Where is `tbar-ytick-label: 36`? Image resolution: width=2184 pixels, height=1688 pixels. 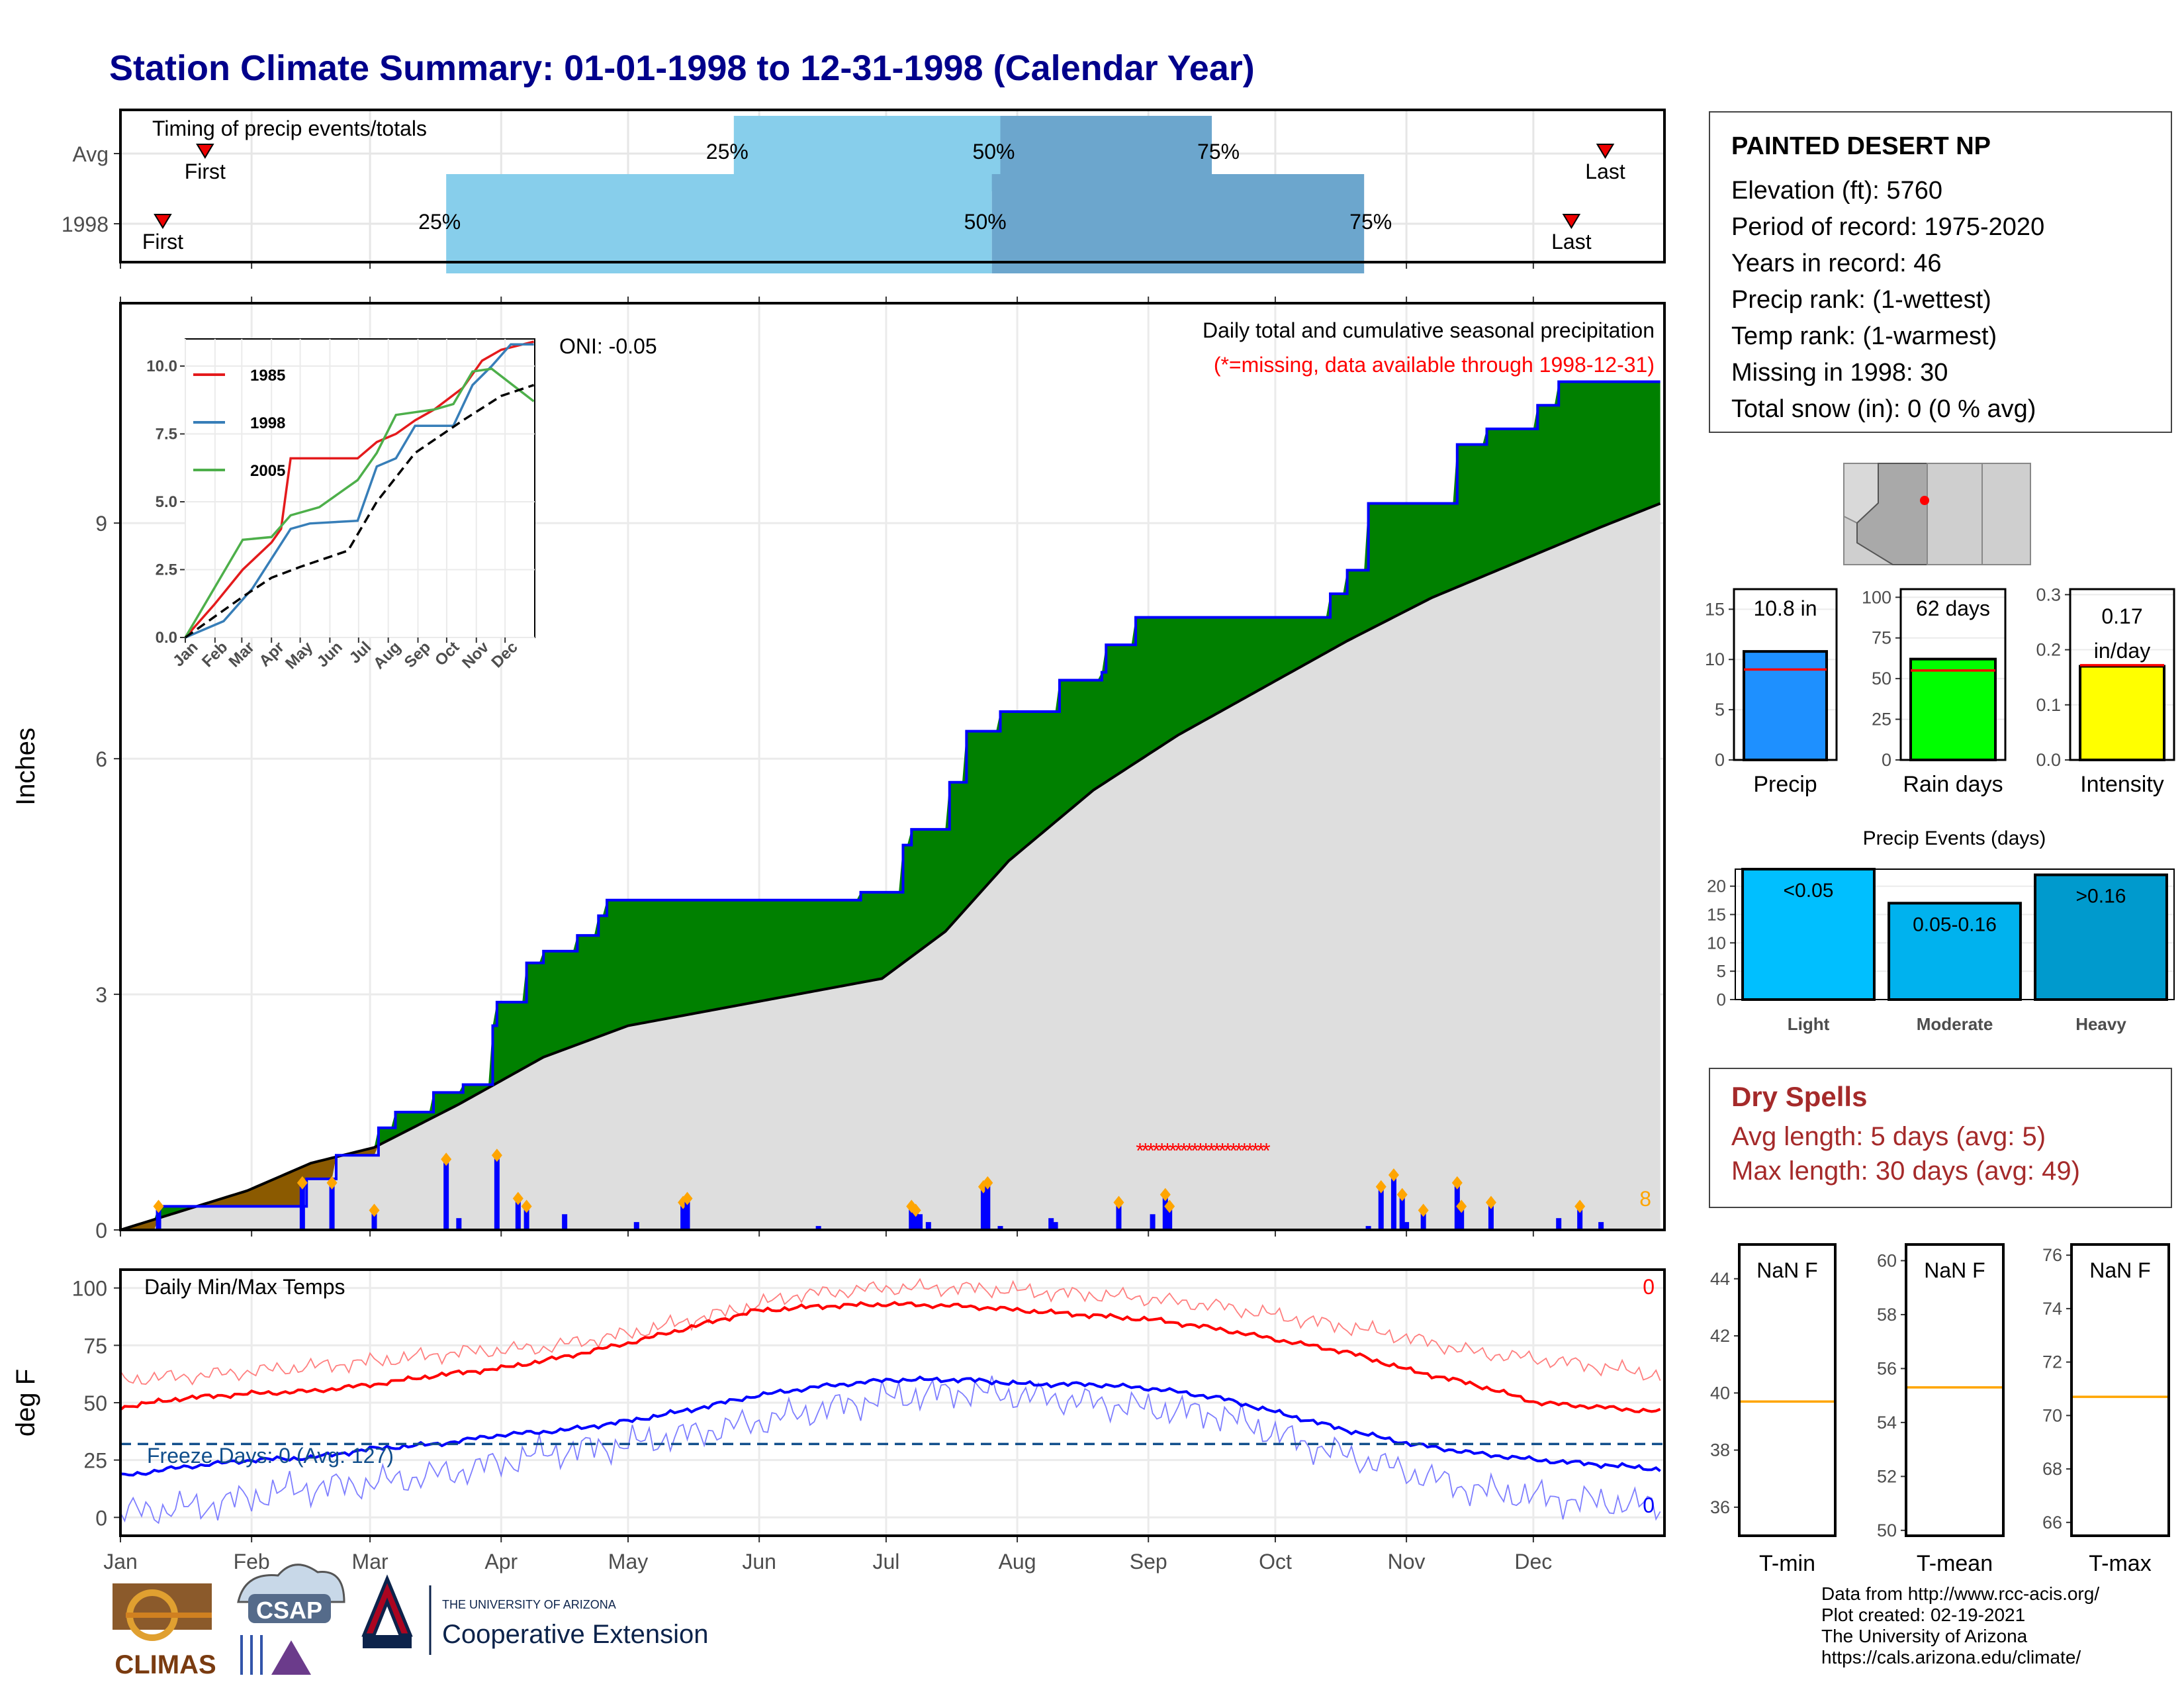 tbar-ytick-label: 36 is located at coordinates (1720, 1507).